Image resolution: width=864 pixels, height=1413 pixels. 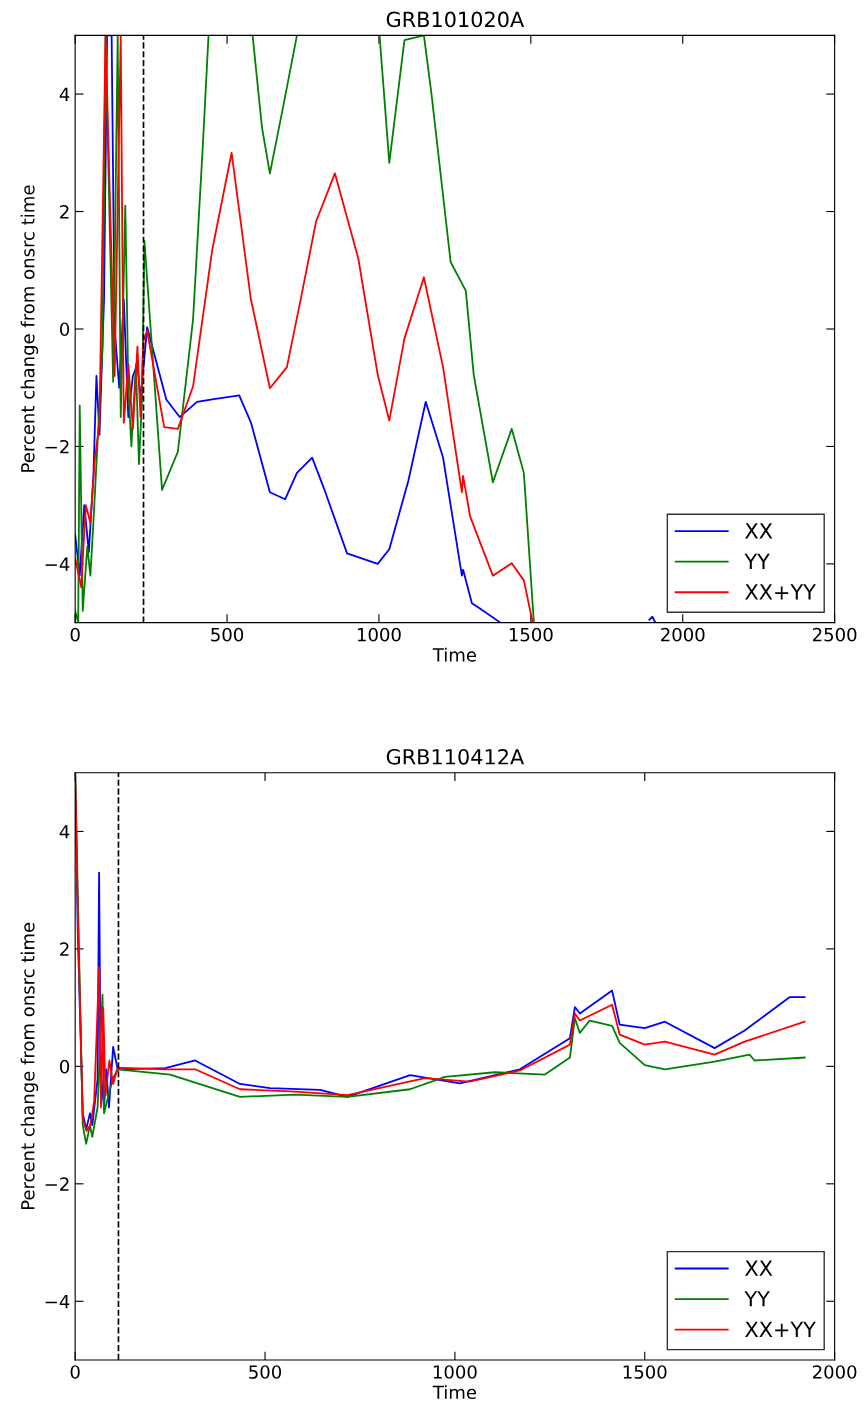 What do you see at coordinates (834, 634) in the screenshot?
I see `x-tick-label: 2500` at bounding box center [834, 634].